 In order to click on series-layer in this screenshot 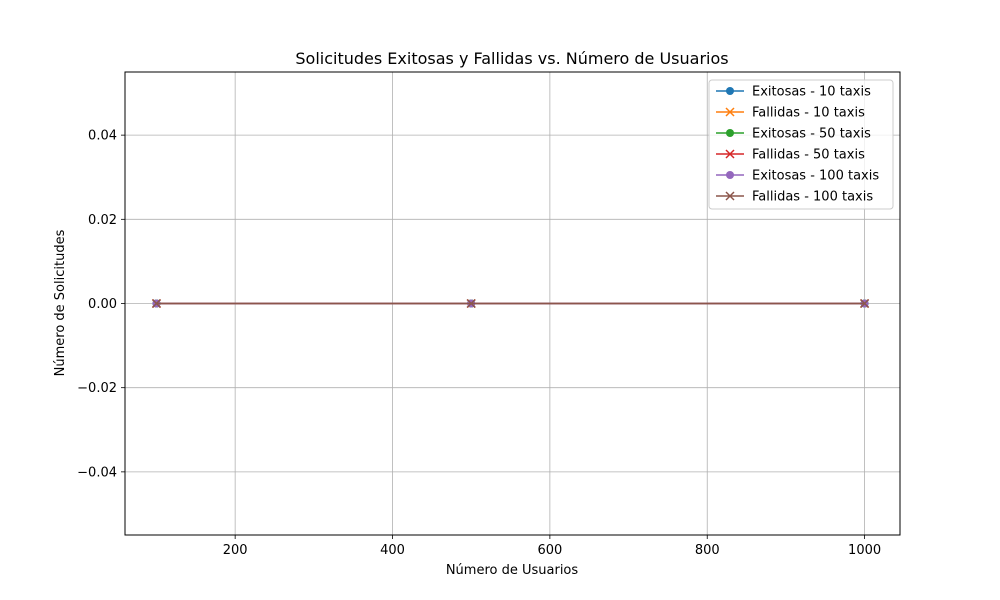, I will do `click(510, 303)`.